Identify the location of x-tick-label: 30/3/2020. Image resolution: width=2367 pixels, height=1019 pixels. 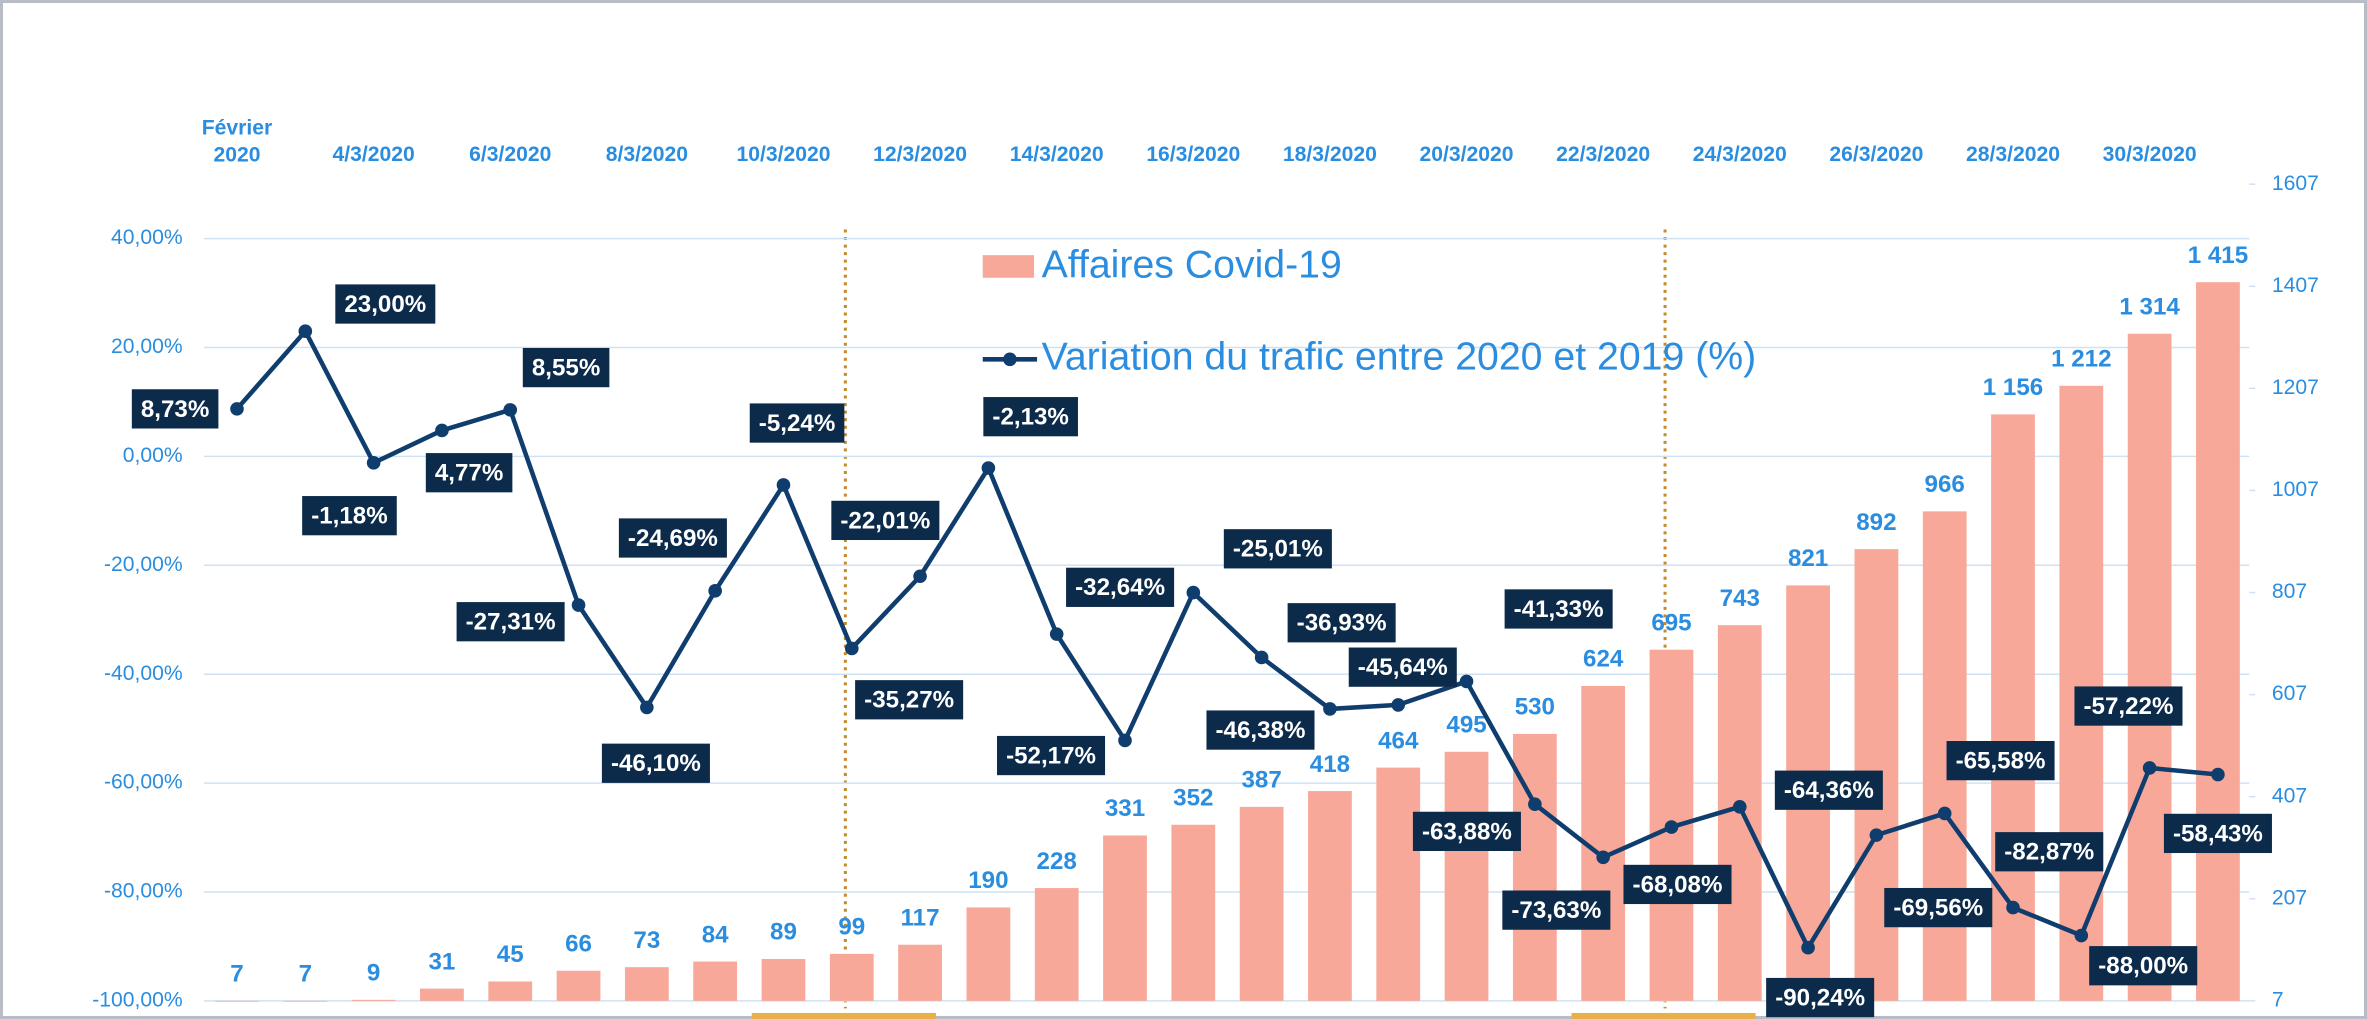
(2150, 154).